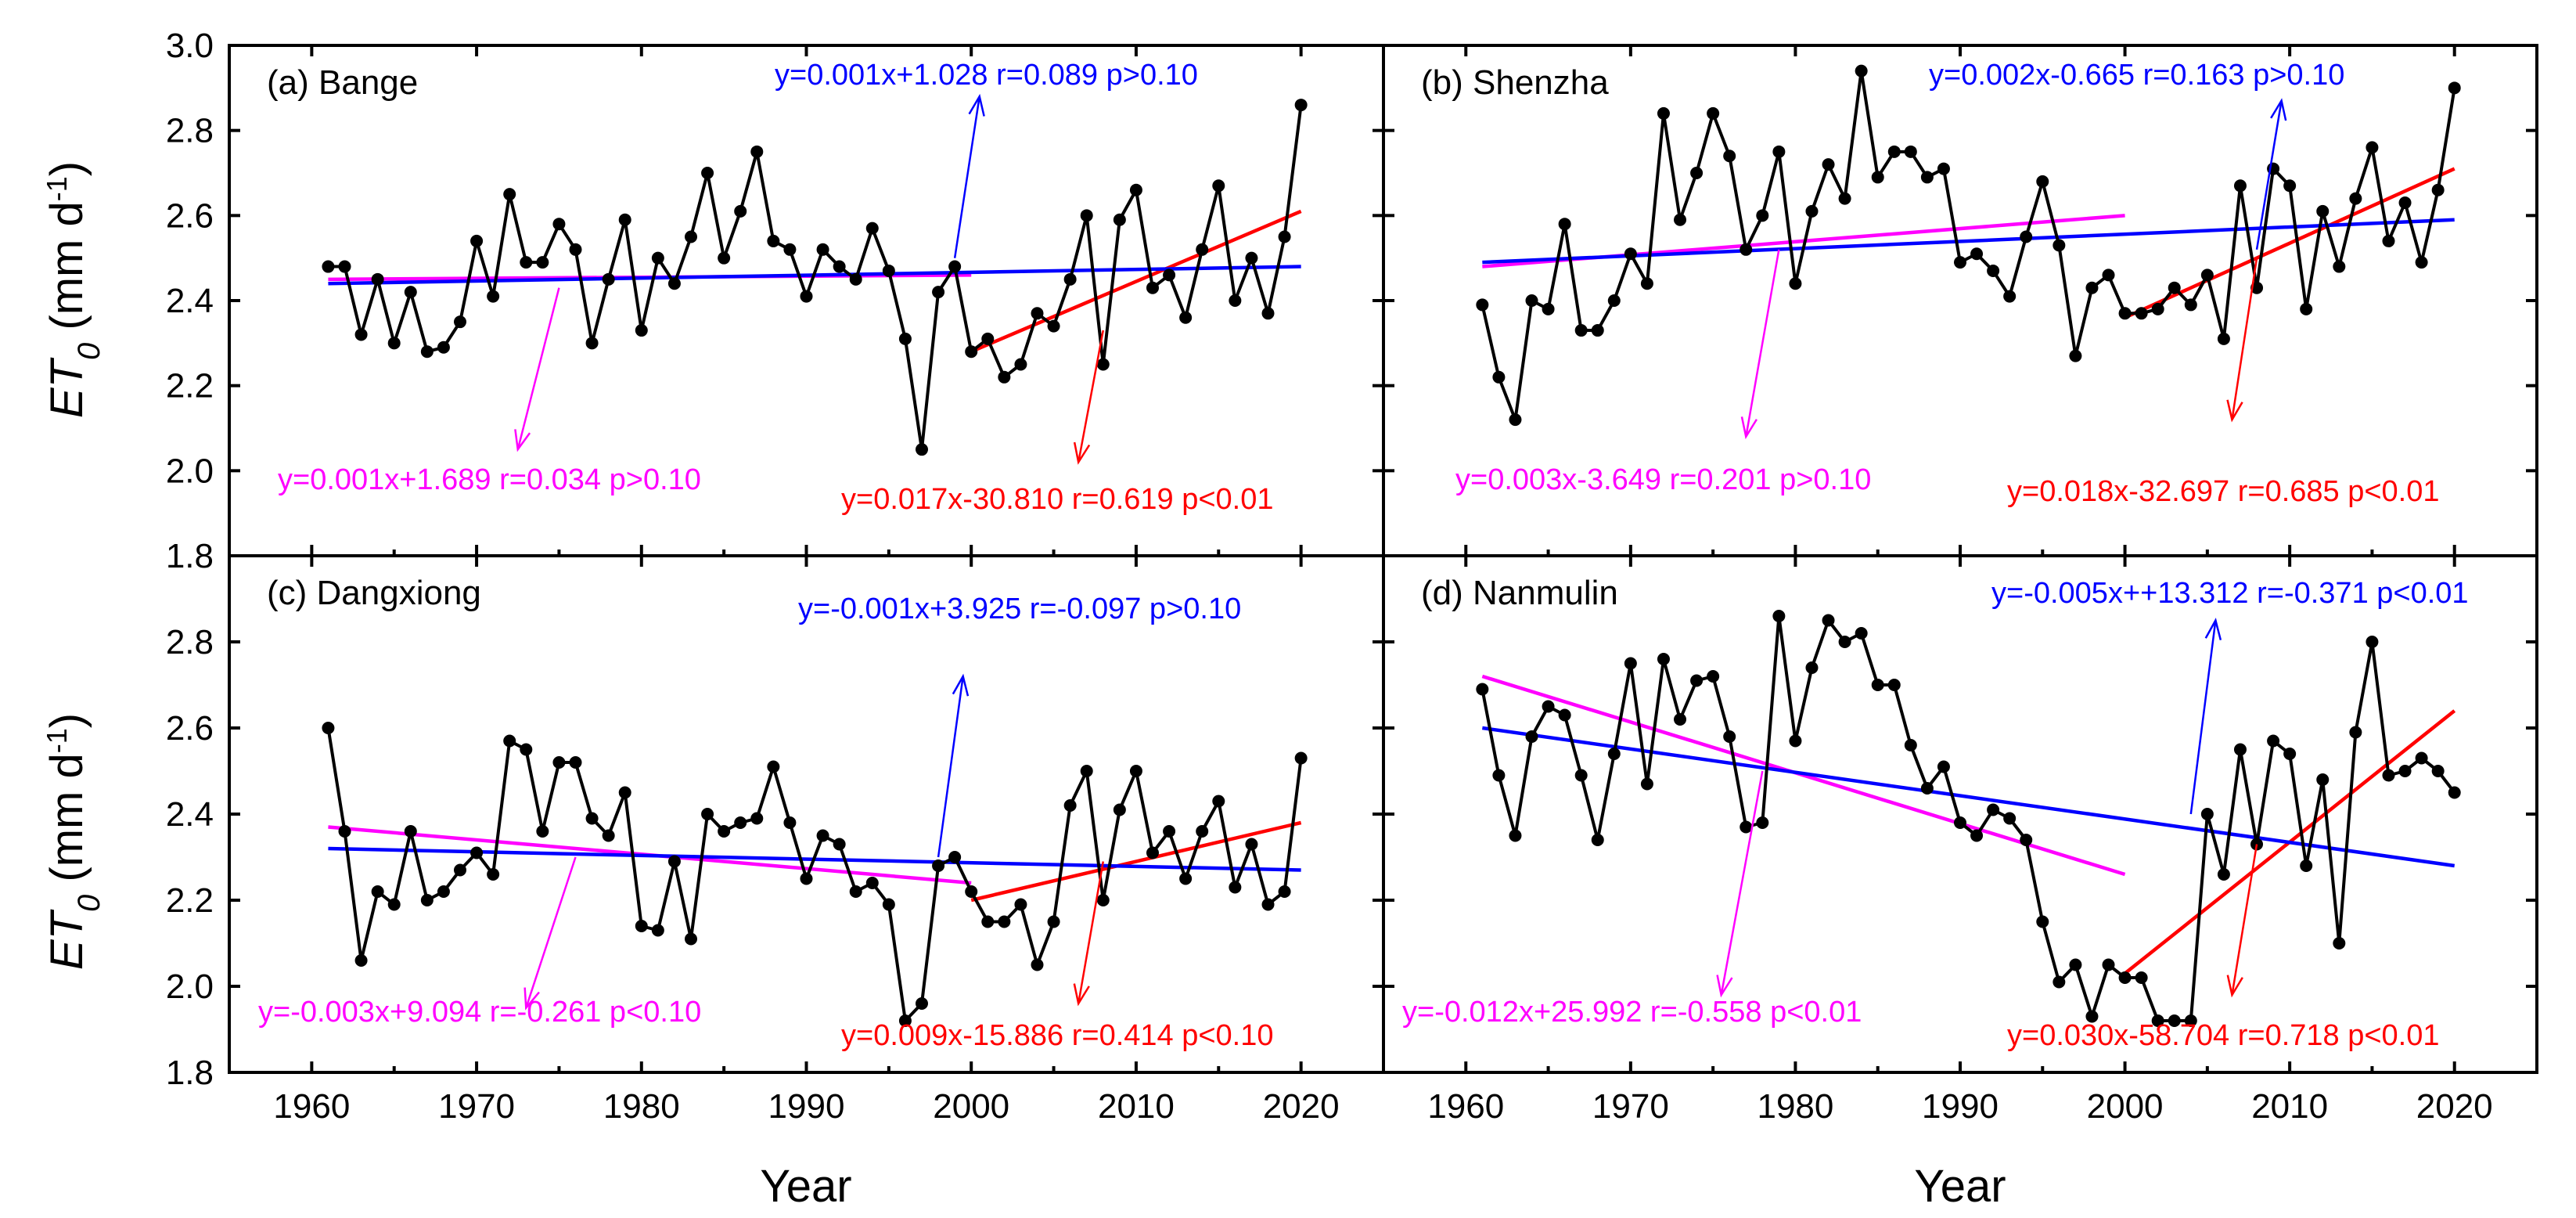 This screenshot has width=2576, height=1218. I want to click on trend-equation: y=-0.001x+3.925 r=-0.097 p>0.10, so click(1020, 609).